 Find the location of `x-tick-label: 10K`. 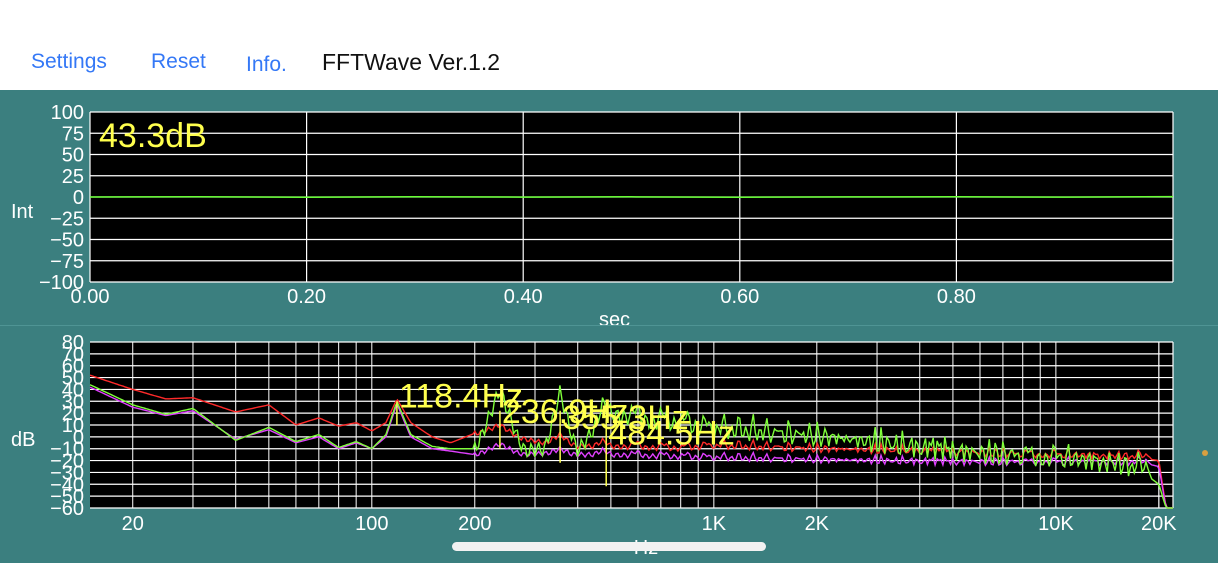

x-tick-label: 10K is located at coordinates (1056, 524).